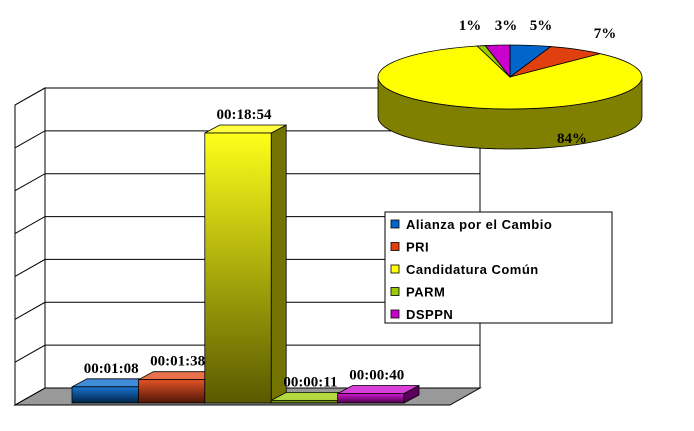  Describe the element at coordinates (470, 26) in the screenshot. I see `pie-label: 1%` at that location.